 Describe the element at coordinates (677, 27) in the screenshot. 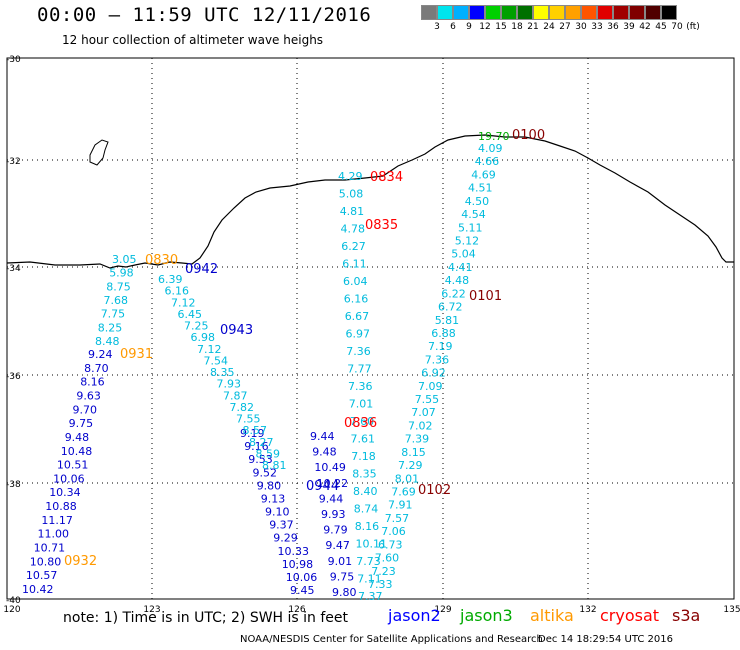

I see `legend-label: 70` at that location.